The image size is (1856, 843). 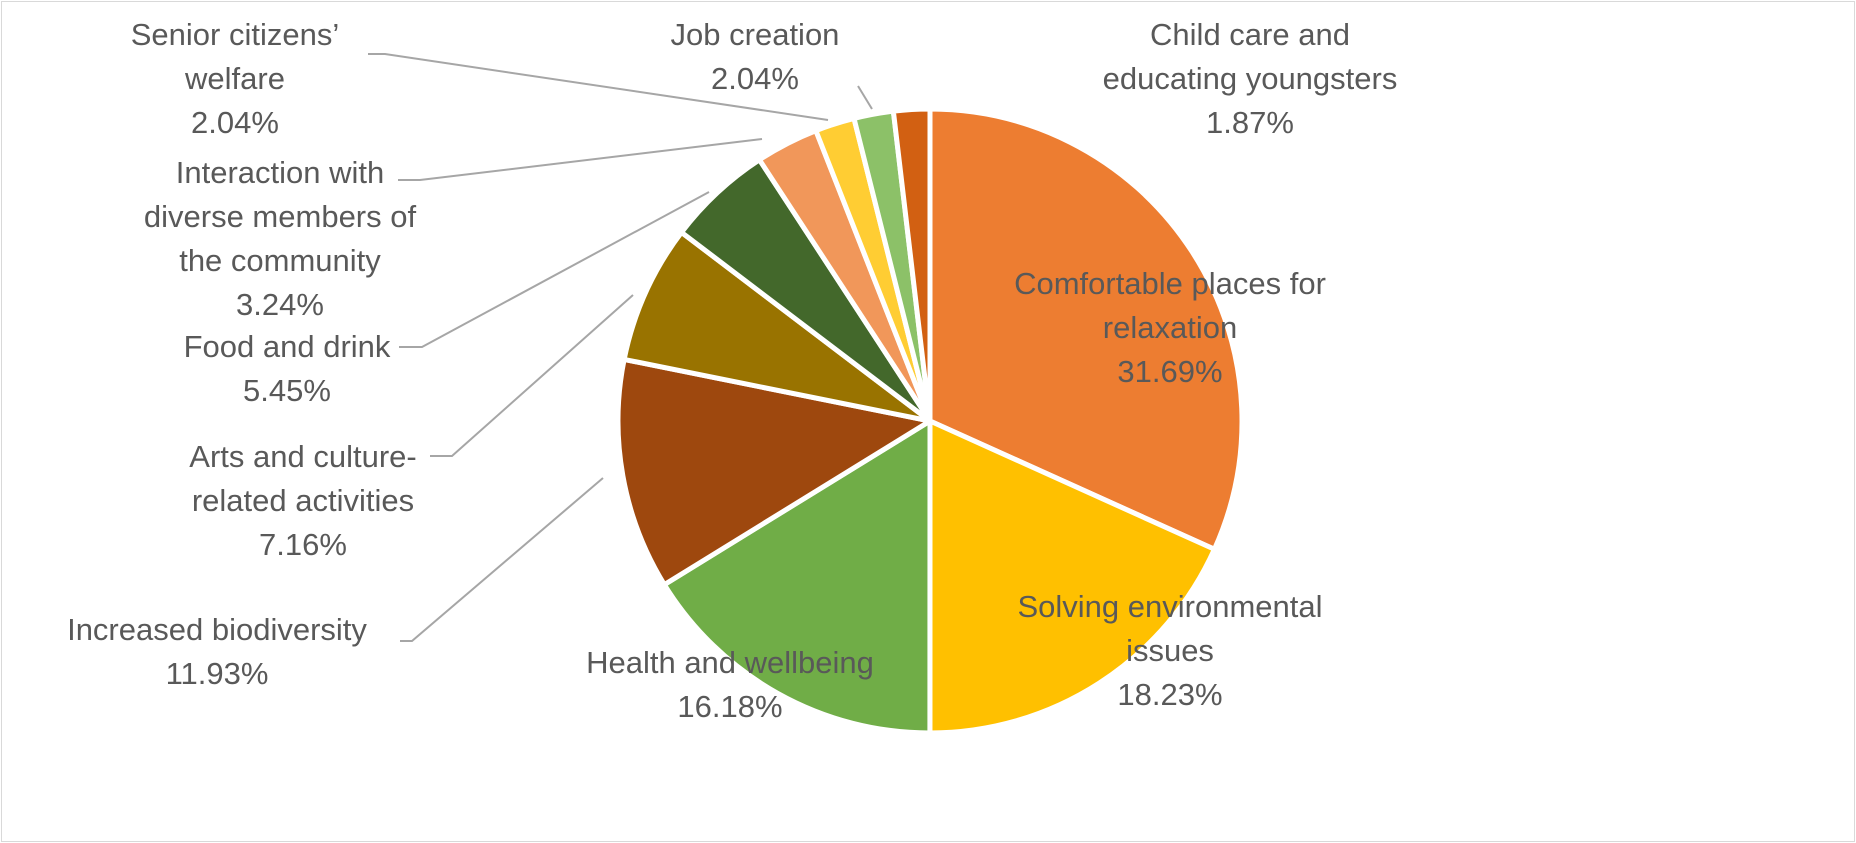 I want to click on data-label-name-child-care-and-educating-youngsters-0: Child care and, so click(x=1250, y=34).